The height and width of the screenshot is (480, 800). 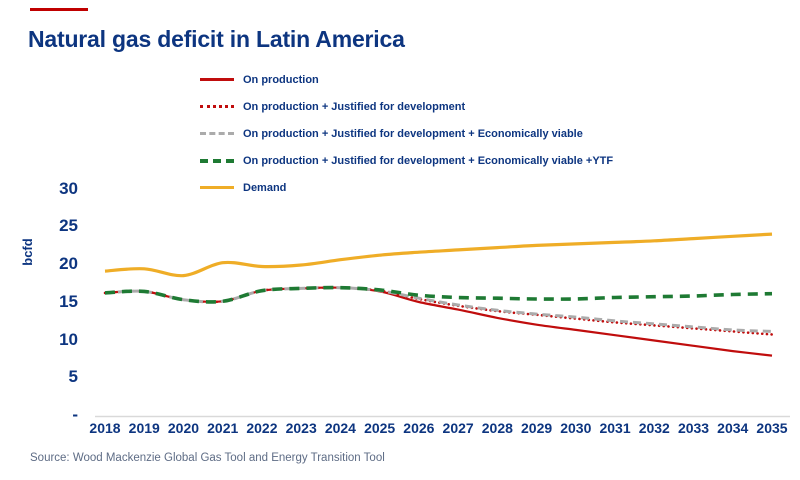 I want to click on y-tick-label: 15, so click(x=68, y=301).